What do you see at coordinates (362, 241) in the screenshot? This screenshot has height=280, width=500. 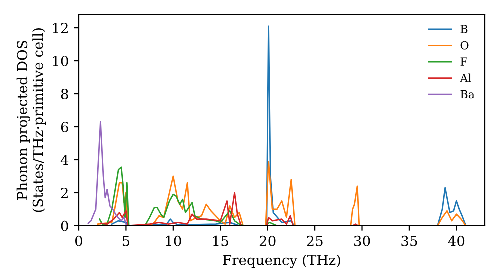 I see `x-tick-label: 30` at bounding box center [362, 241].